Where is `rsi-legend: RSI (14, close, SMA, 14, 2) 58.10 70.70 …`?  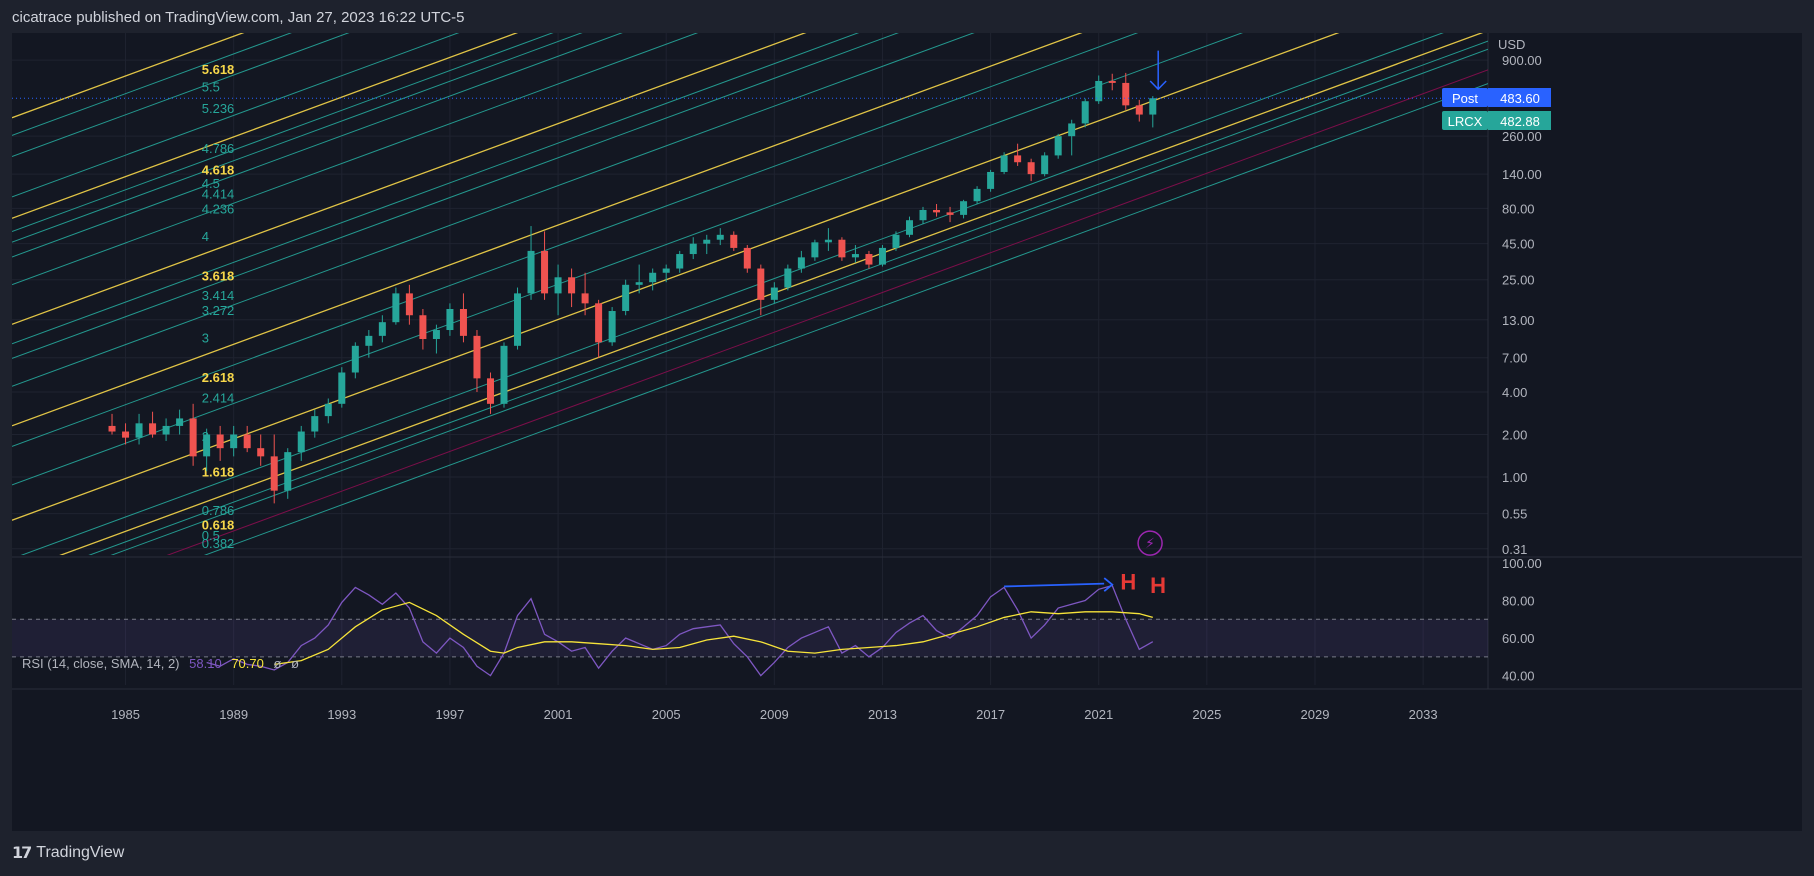
rsi-legend: RSI (14, close, SMA, 14, 2) 58.10 70.70 … is located at coordinates (160, 663).